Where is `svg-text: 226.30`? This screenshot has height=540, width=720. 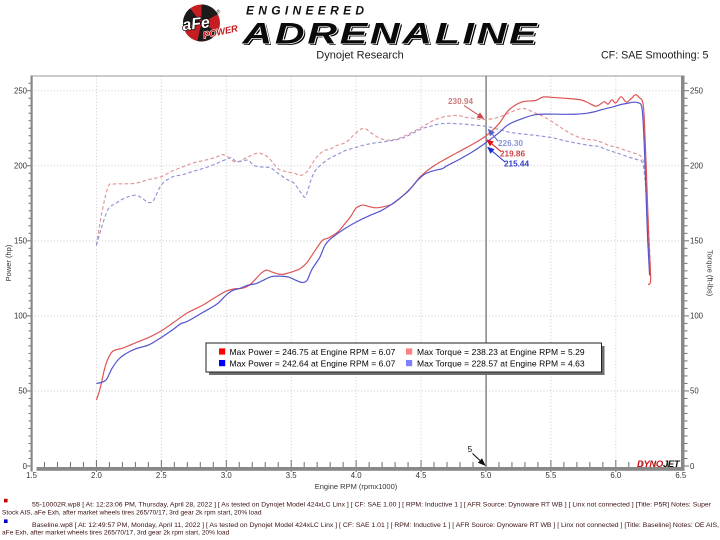
svg-text: 226.30 is located at coordinates (510, 143).